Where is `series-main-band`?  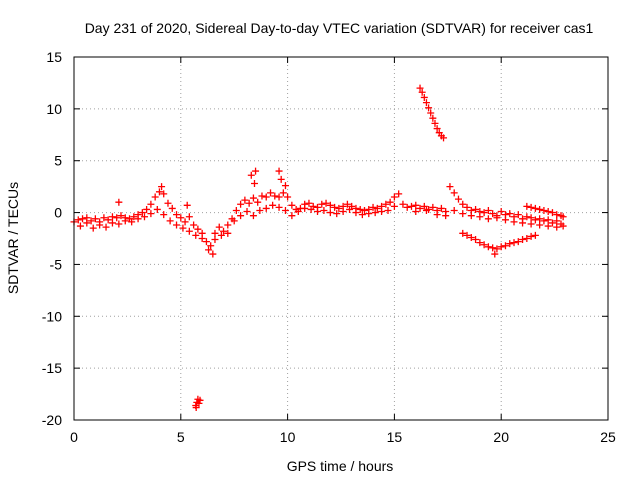 series-main-band is located at coordinates (317, 216).